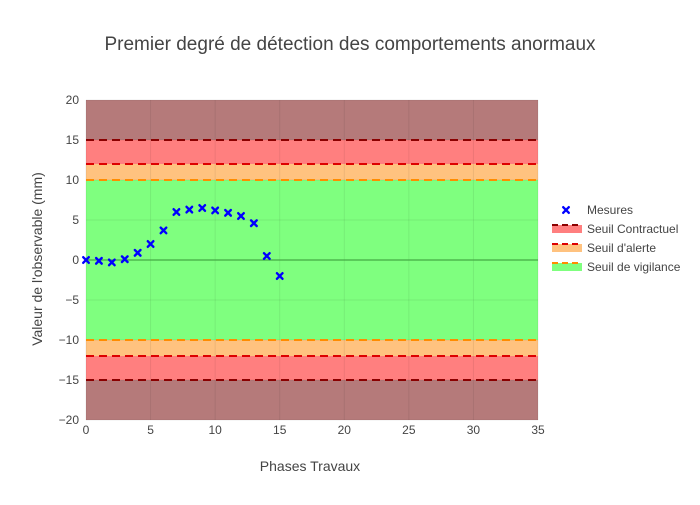  What do you see at coordinates (621, 248) in the screenshot?
I see `legend-label: Seuil d'alerte` at bounding box center [621, 248].